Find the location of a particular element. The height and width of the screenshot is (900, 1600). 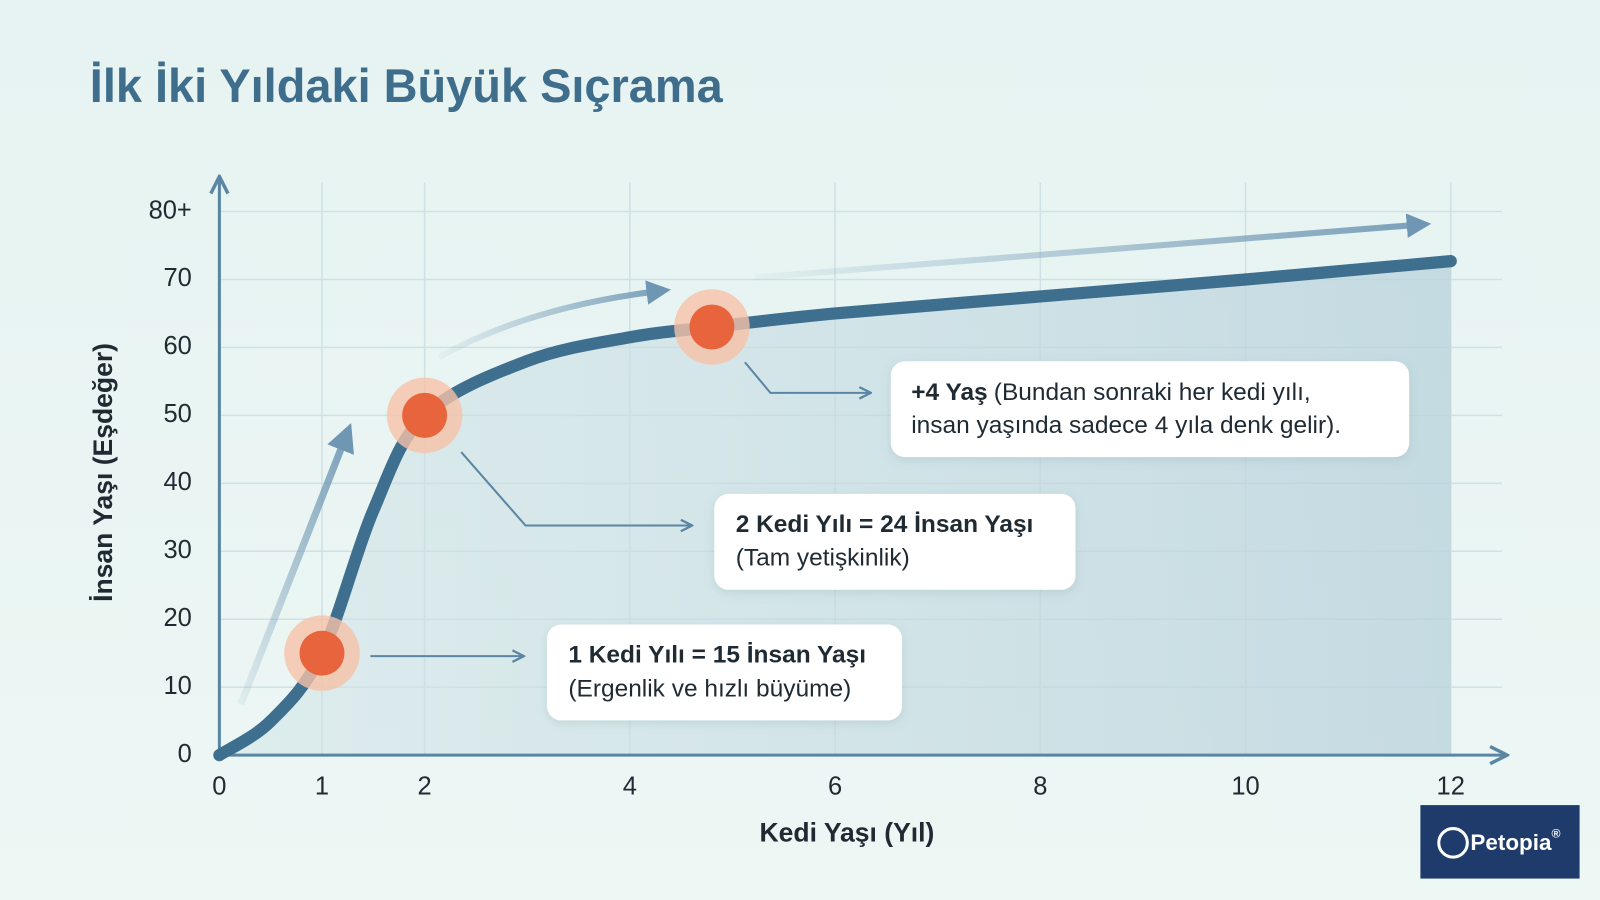

y-axis-label: İnsan Yaşı (Eşdeğer) is located at coordinates (103, 472).